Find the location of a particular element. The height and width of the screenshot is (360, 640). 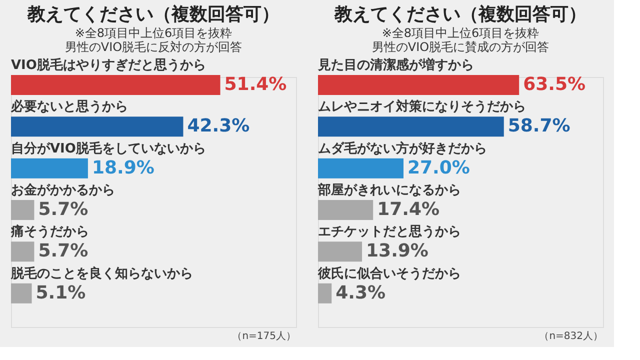

text: （n=832人） is located at coordinates (571, 336).